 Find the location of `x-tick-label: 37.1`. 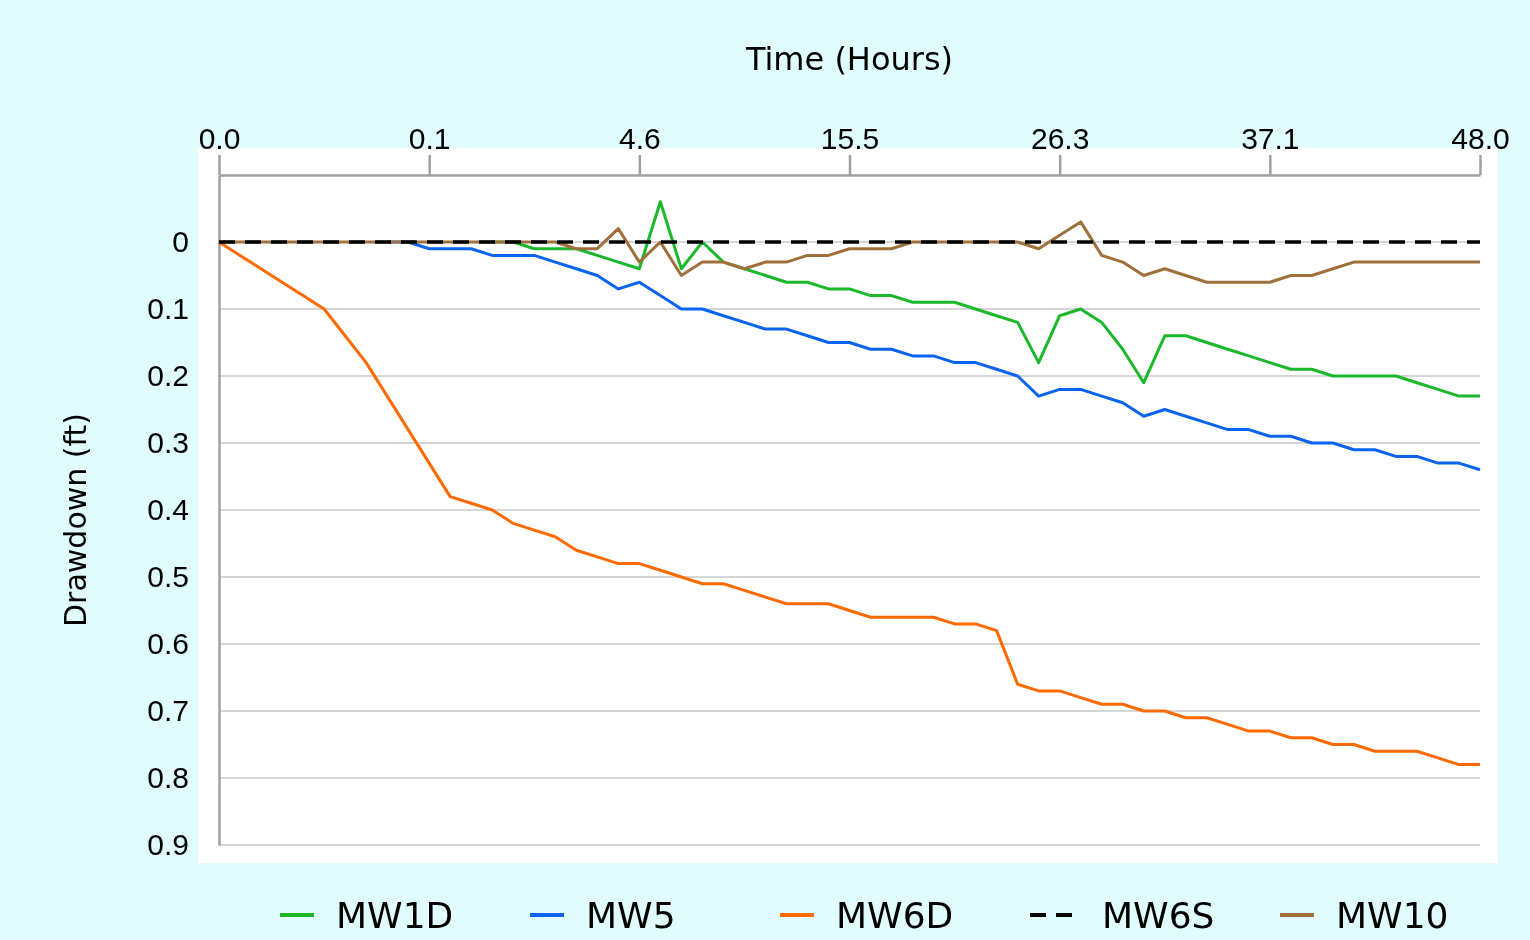

x-tick-label: 37.1 is located at coordinates (1270, 138).